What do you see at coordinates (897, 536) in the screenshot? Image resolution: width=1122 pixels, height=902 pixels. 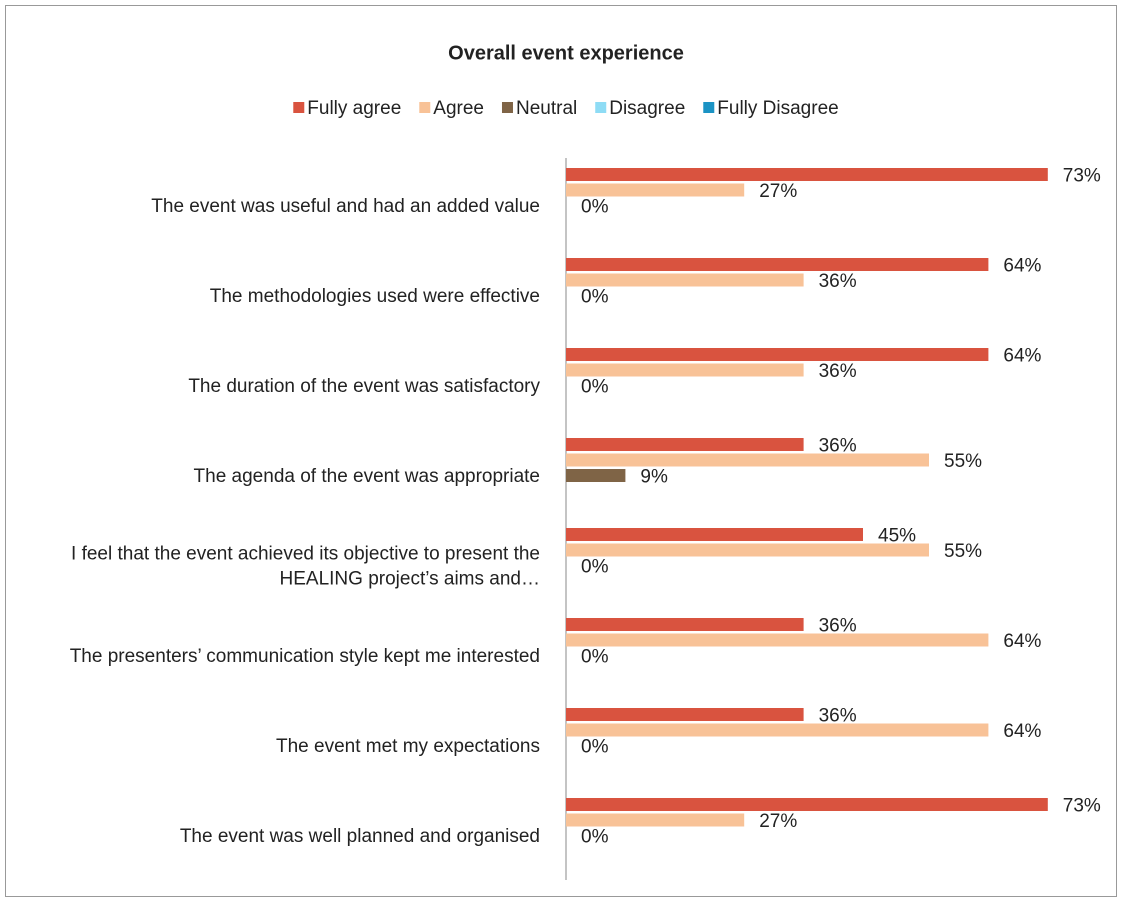 I see `data-label: 45%` at bounding box center [897, 536].